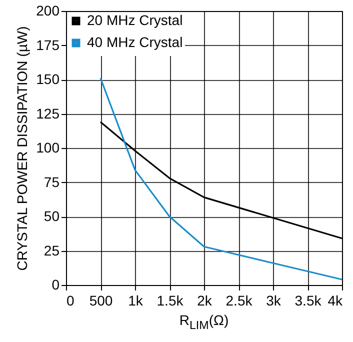  I want to click on x-axis-title: R$_{LIM}$(Ω), so click(204, 322).